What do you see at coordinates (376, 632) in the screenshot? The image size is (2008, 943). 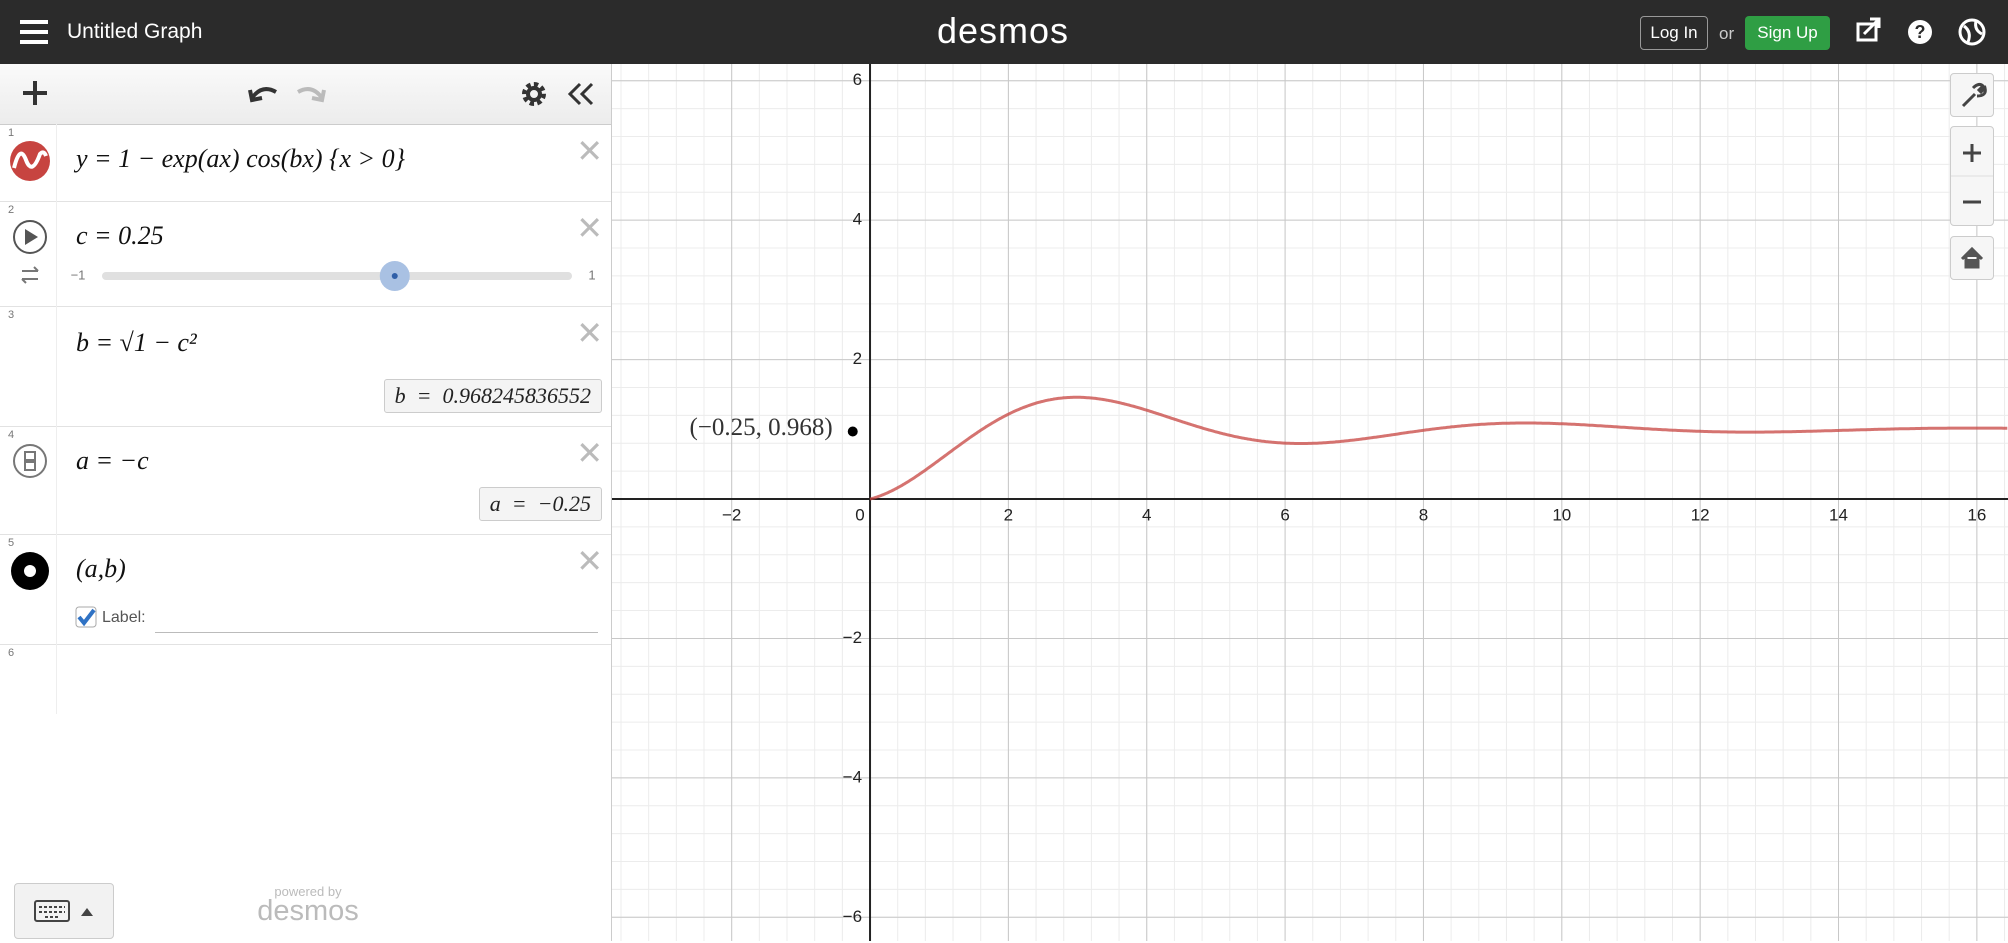 I see `label-input` at bounding box center [376, 632].